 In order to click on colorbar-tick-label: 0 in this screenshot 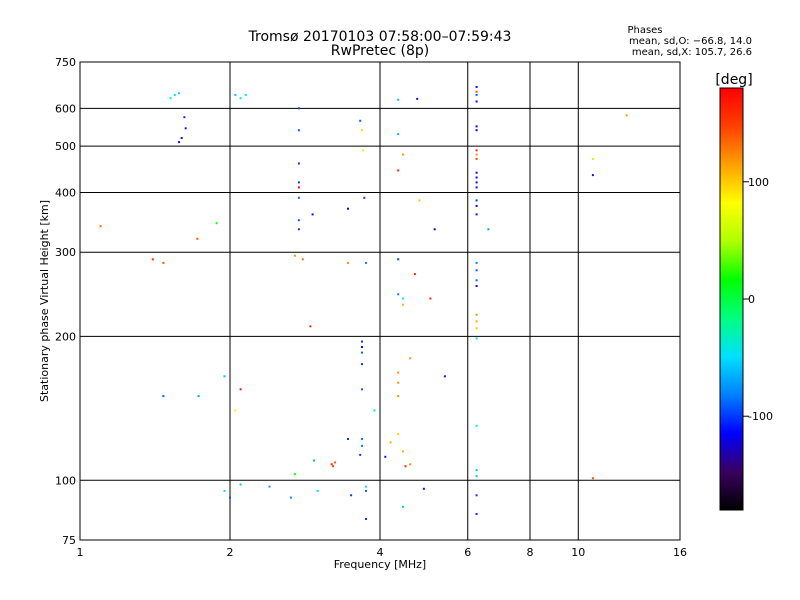, I will do `click(751, 299)`.